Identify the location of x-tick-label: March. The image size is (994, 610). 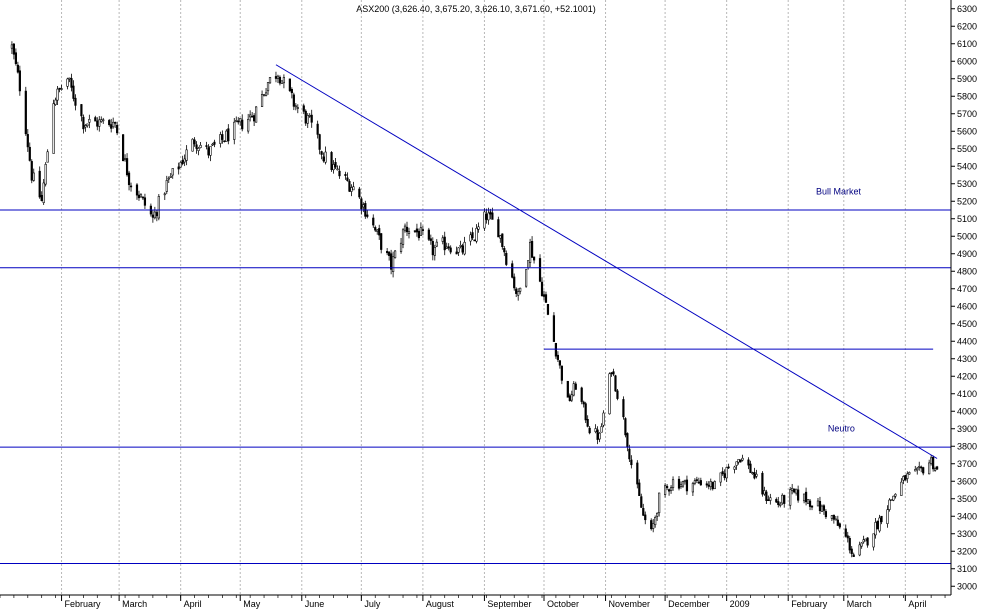
(134, 604).